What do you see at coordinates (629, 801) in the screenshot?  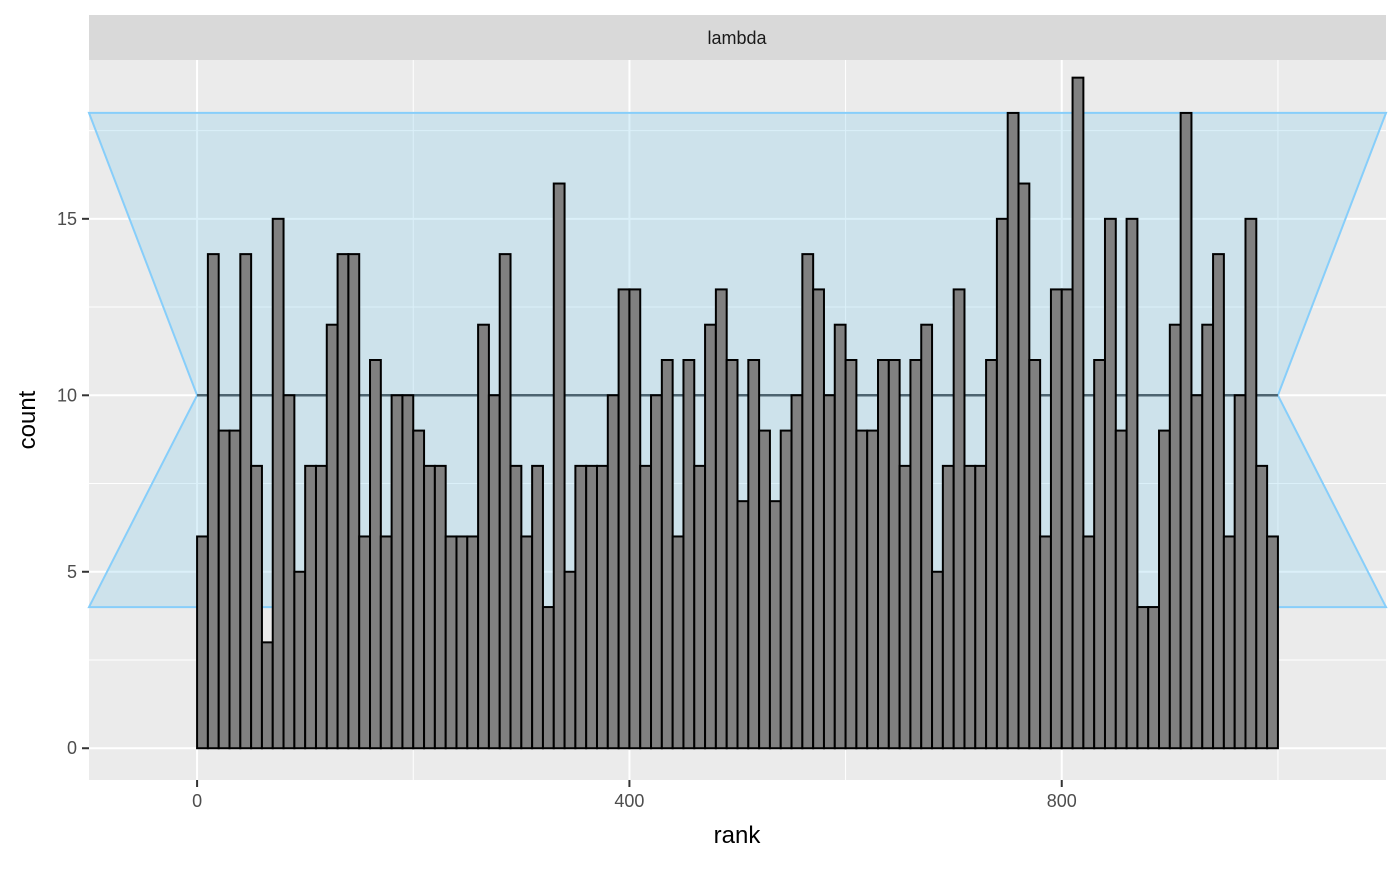 I see `x-tick-label: 400` at bounding box center [629, 801].